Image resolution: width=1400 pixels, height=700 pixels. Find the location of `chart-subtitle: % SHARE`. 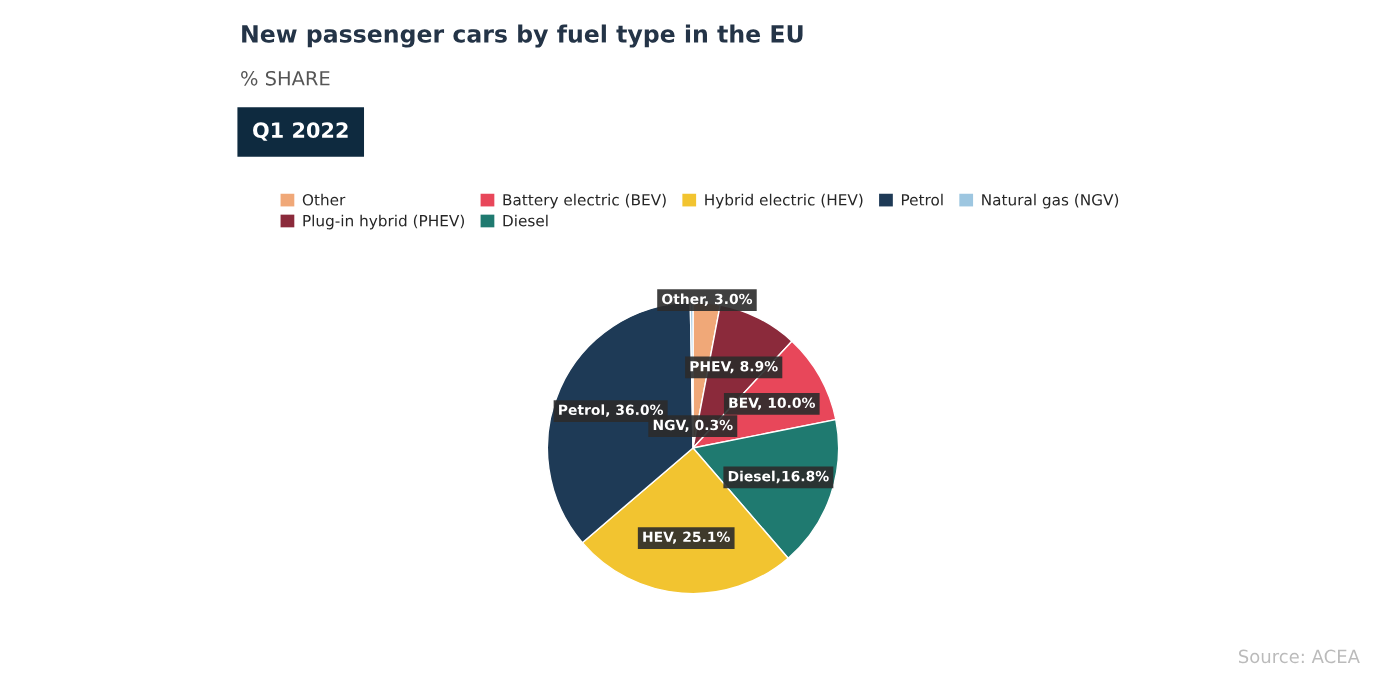

chart-subtitle: % SHARE is located at coordinates (285, 78).